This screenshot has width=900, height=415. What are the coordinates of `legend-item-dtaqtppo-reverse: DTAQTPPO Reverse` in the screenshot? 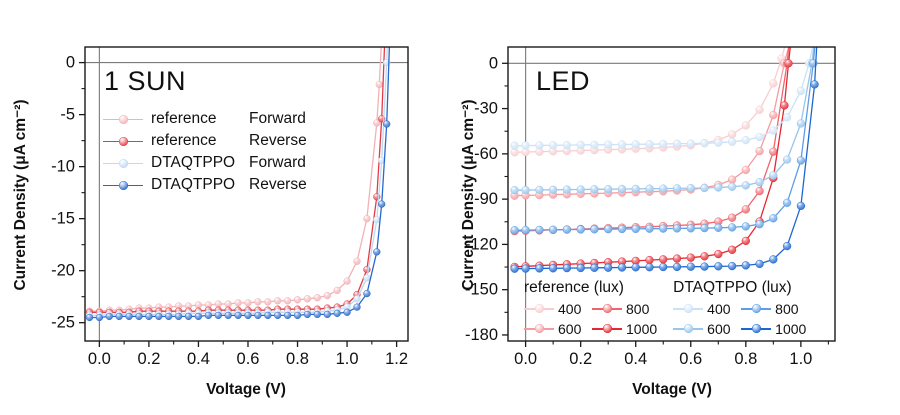 It's located at (205, 185).